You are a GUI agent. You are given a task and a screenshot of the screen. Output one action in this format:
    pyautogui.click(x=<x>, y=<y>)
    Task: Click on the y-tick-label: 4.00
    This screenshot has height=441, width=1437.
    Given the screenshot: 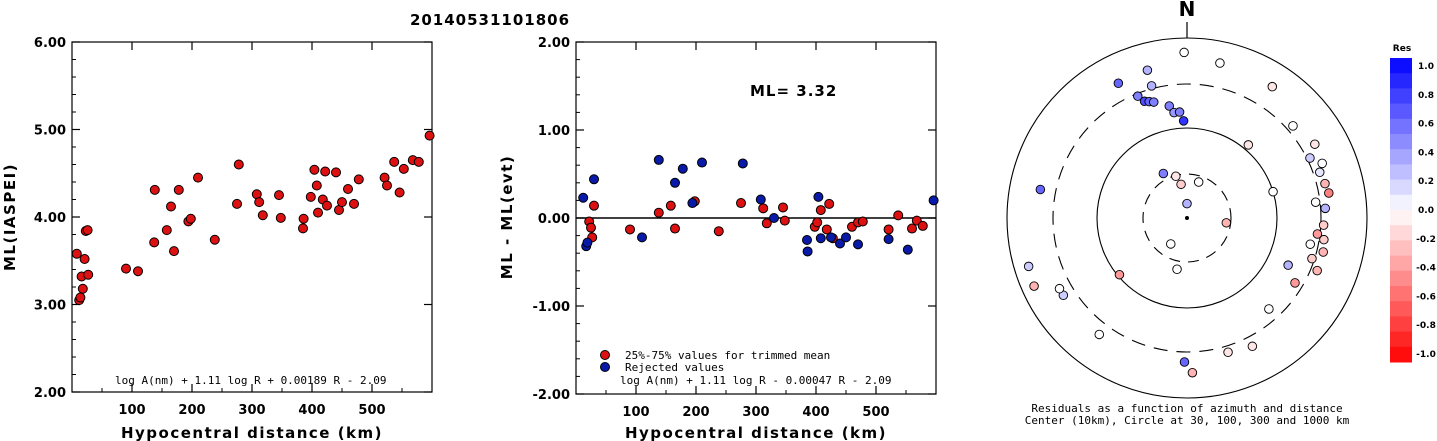 What is the action you would take?
    pyautogui.click(x=50, y=218)
    